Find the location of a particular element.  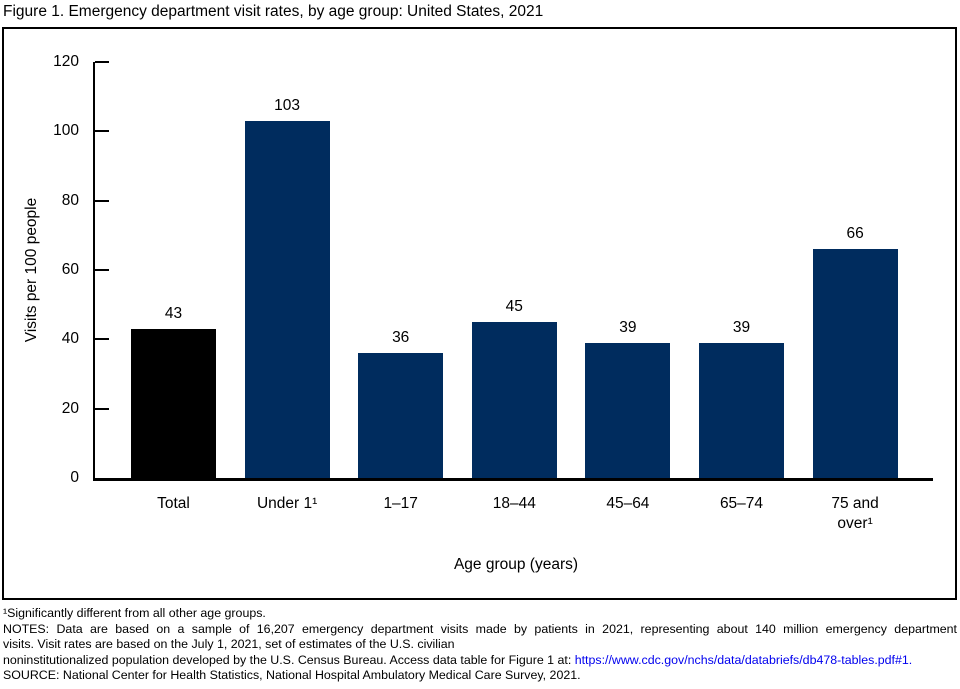

bar-value-label: 36 is located at coordinates (401, 338).